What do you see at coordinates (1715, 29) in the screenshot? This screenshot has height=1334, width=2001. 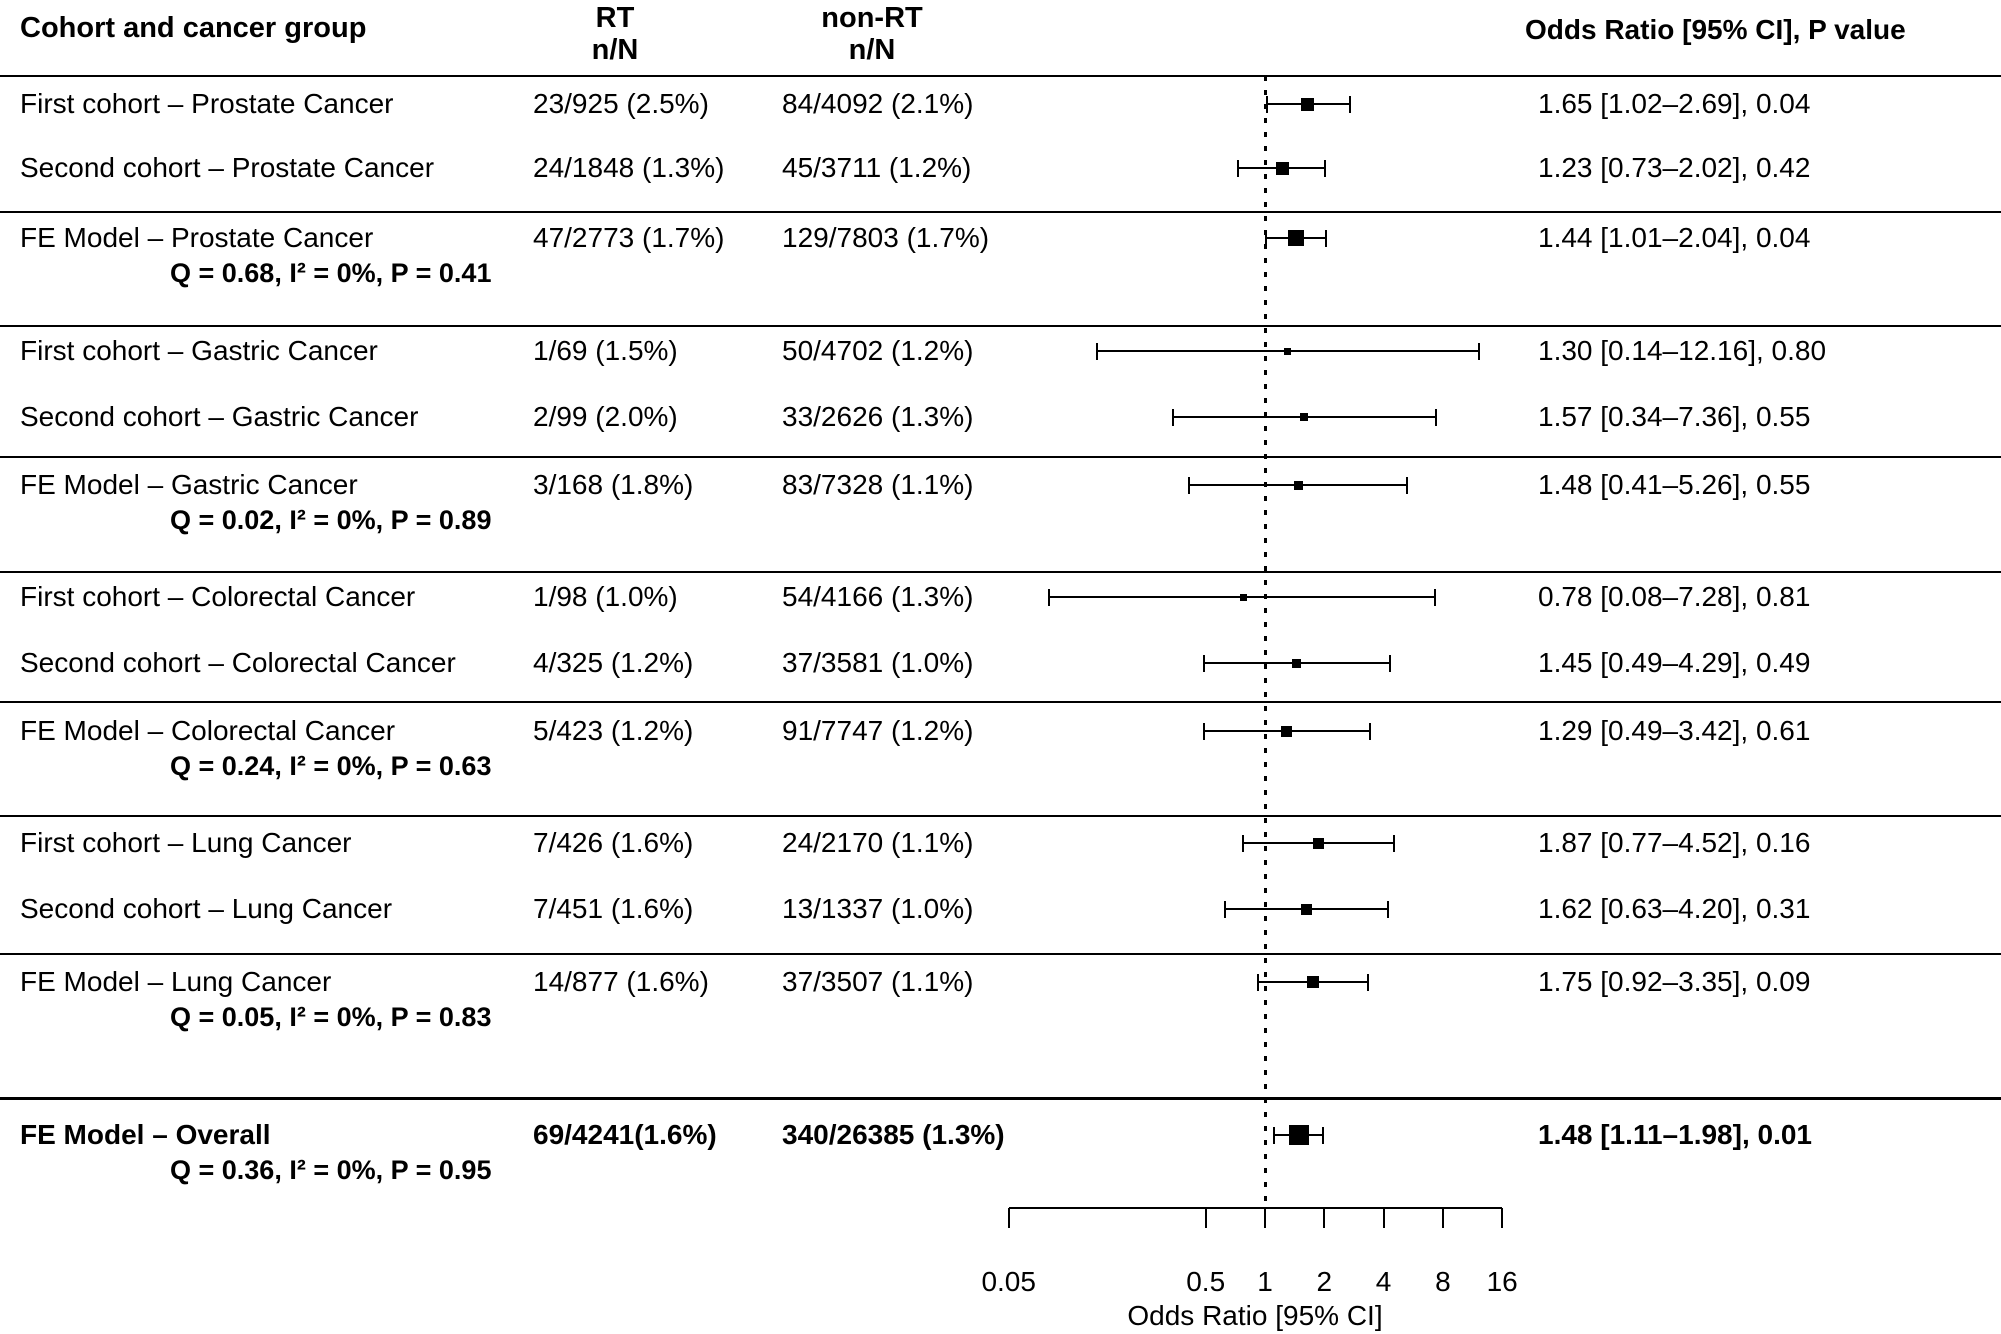 I see `column-header-odds-ratio: Odds Ratio [95% CI], P value` at bounding box center [1715, 29].